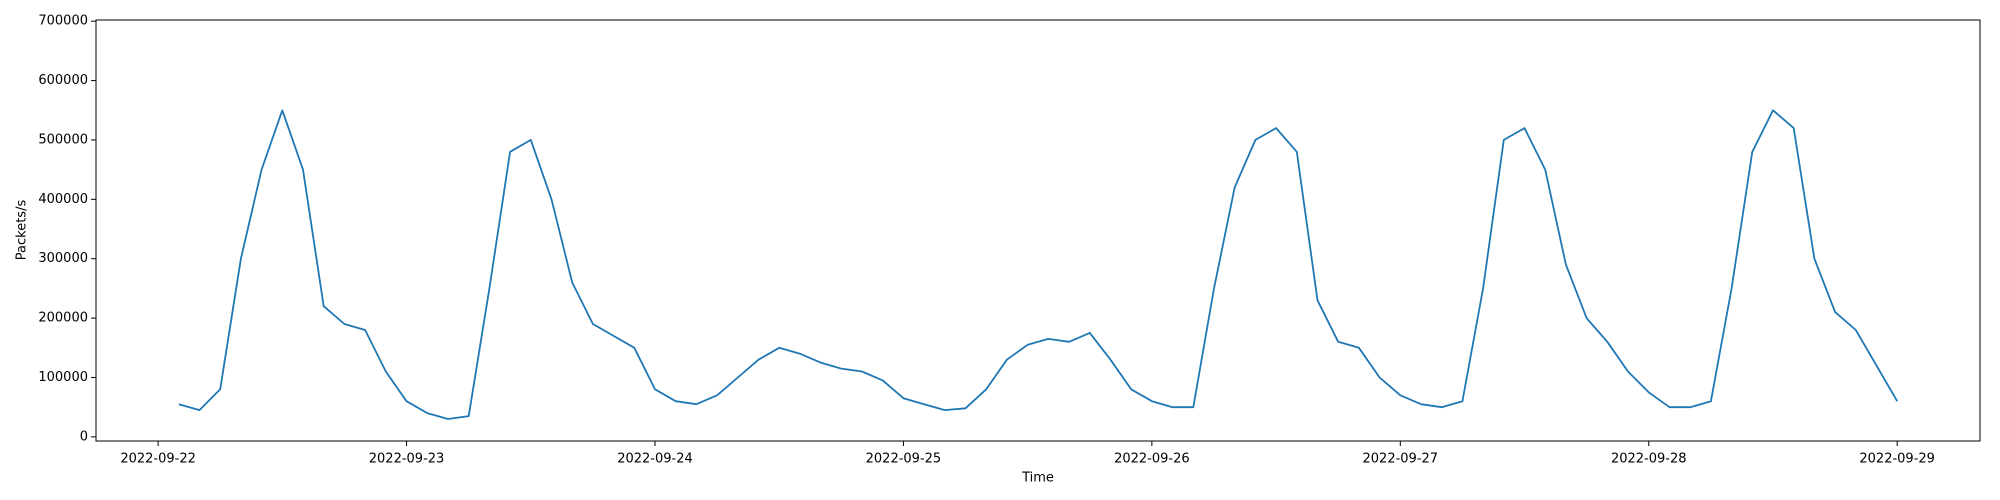  What do you see at coordinates (63, 377) in the screenshot?
I see `y-tick-label: 100000` at bounding box center [63, 377].